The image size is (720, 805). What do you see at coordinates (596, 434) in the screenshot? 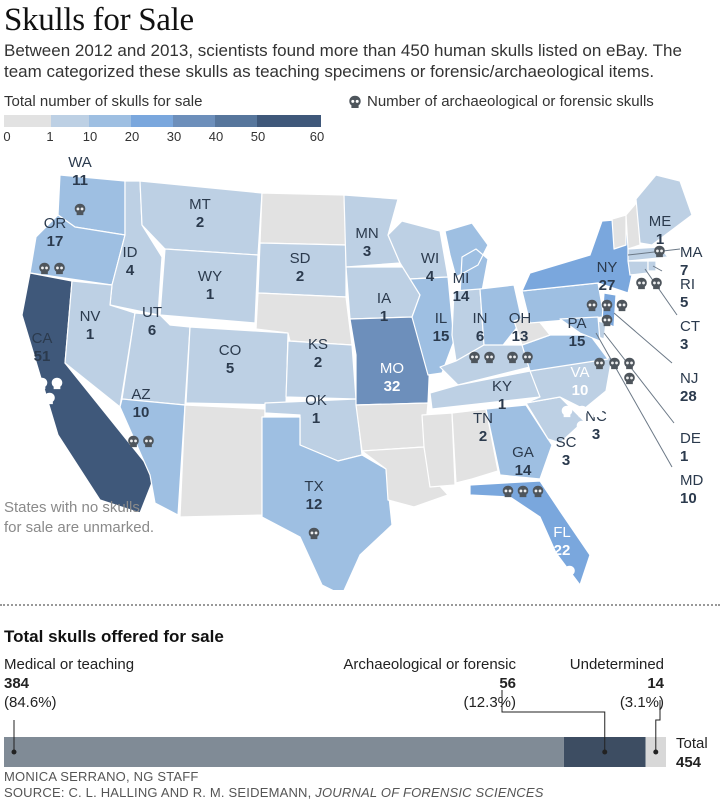
I see `state-value-nc: 3` at bounding box center [596, 434].